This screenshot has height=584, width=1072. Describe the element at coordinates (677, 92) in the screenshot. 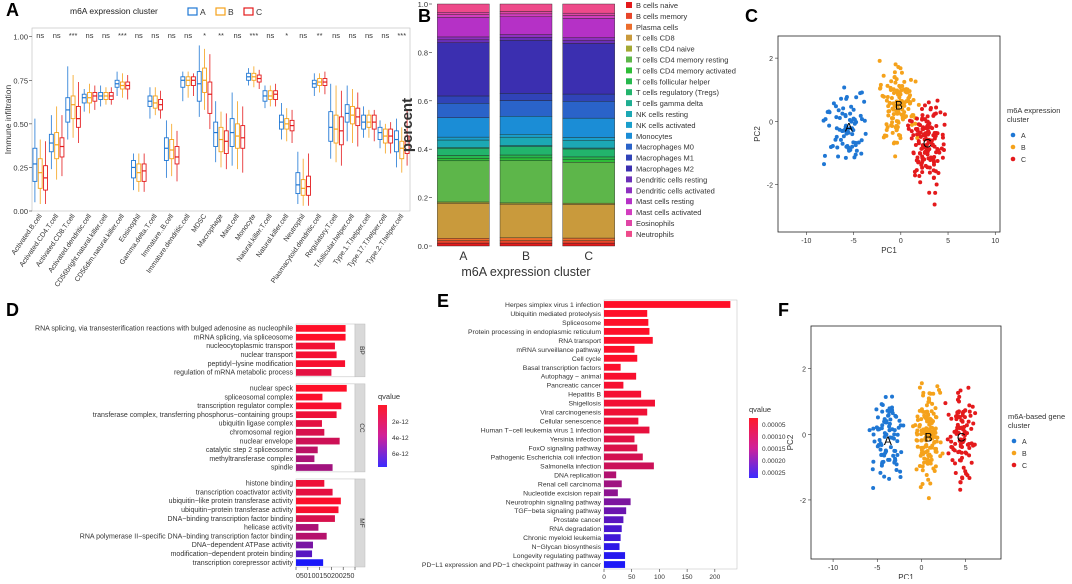

I see `legend-label: T cells regulatory (Tregs)` at that location.